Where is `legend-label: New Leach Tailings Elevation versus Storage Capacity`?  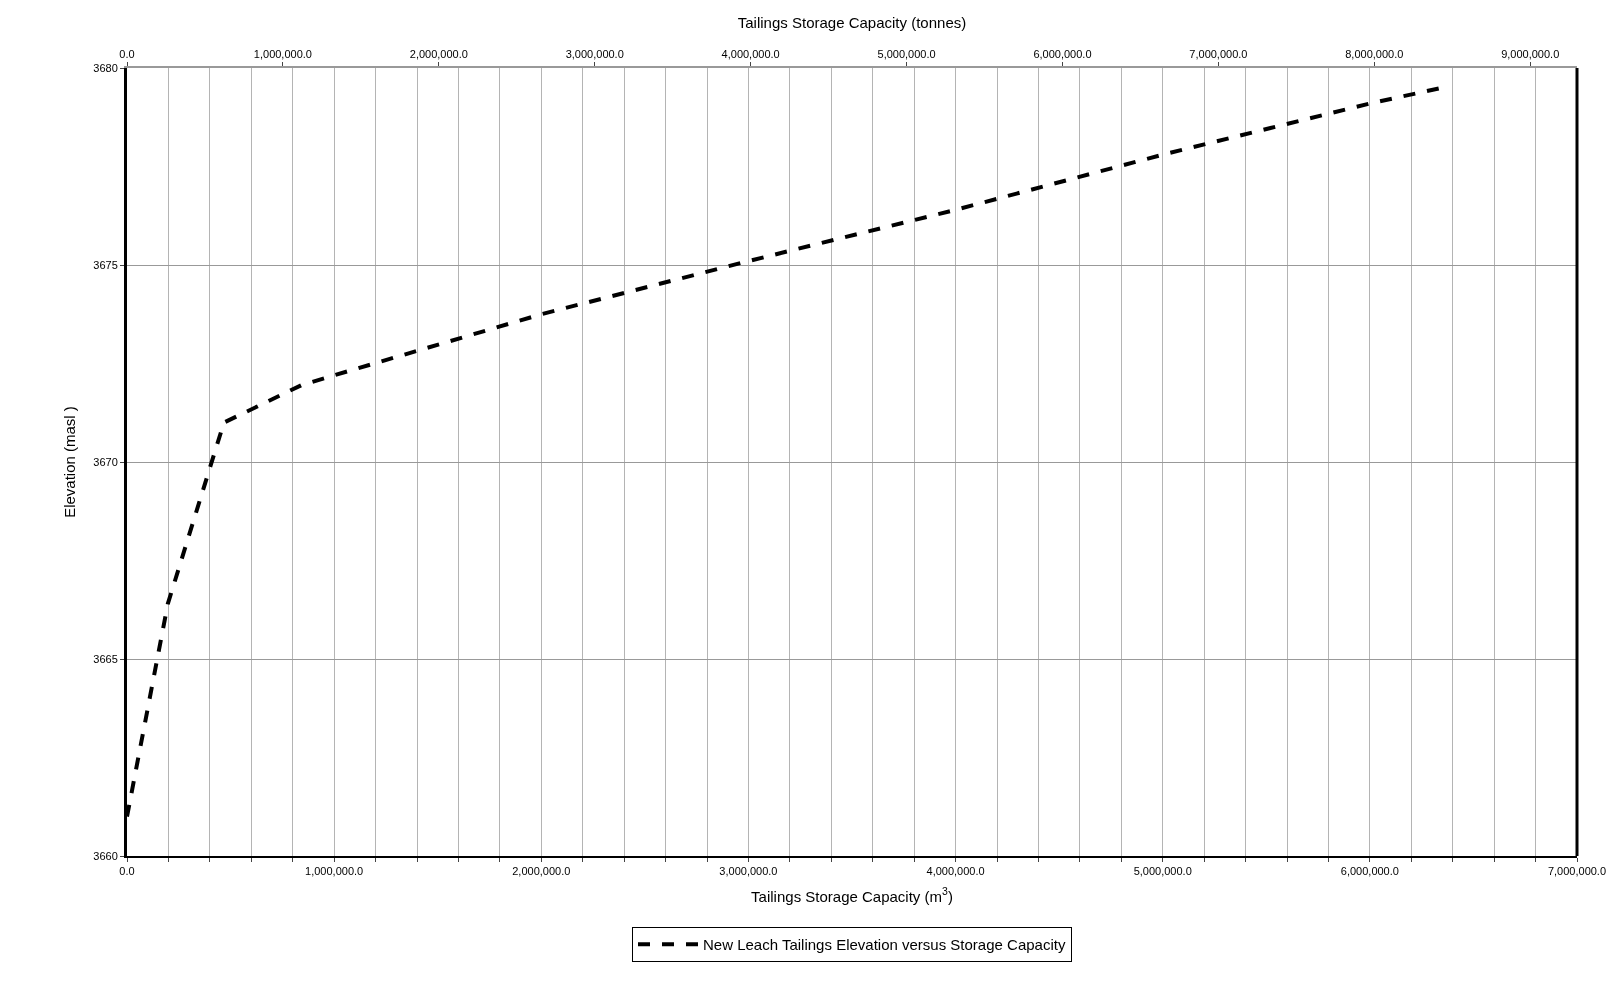
legend-label: New Leach Tailings Elevation versus Storage Capacity is located at coordinates (884, 945).